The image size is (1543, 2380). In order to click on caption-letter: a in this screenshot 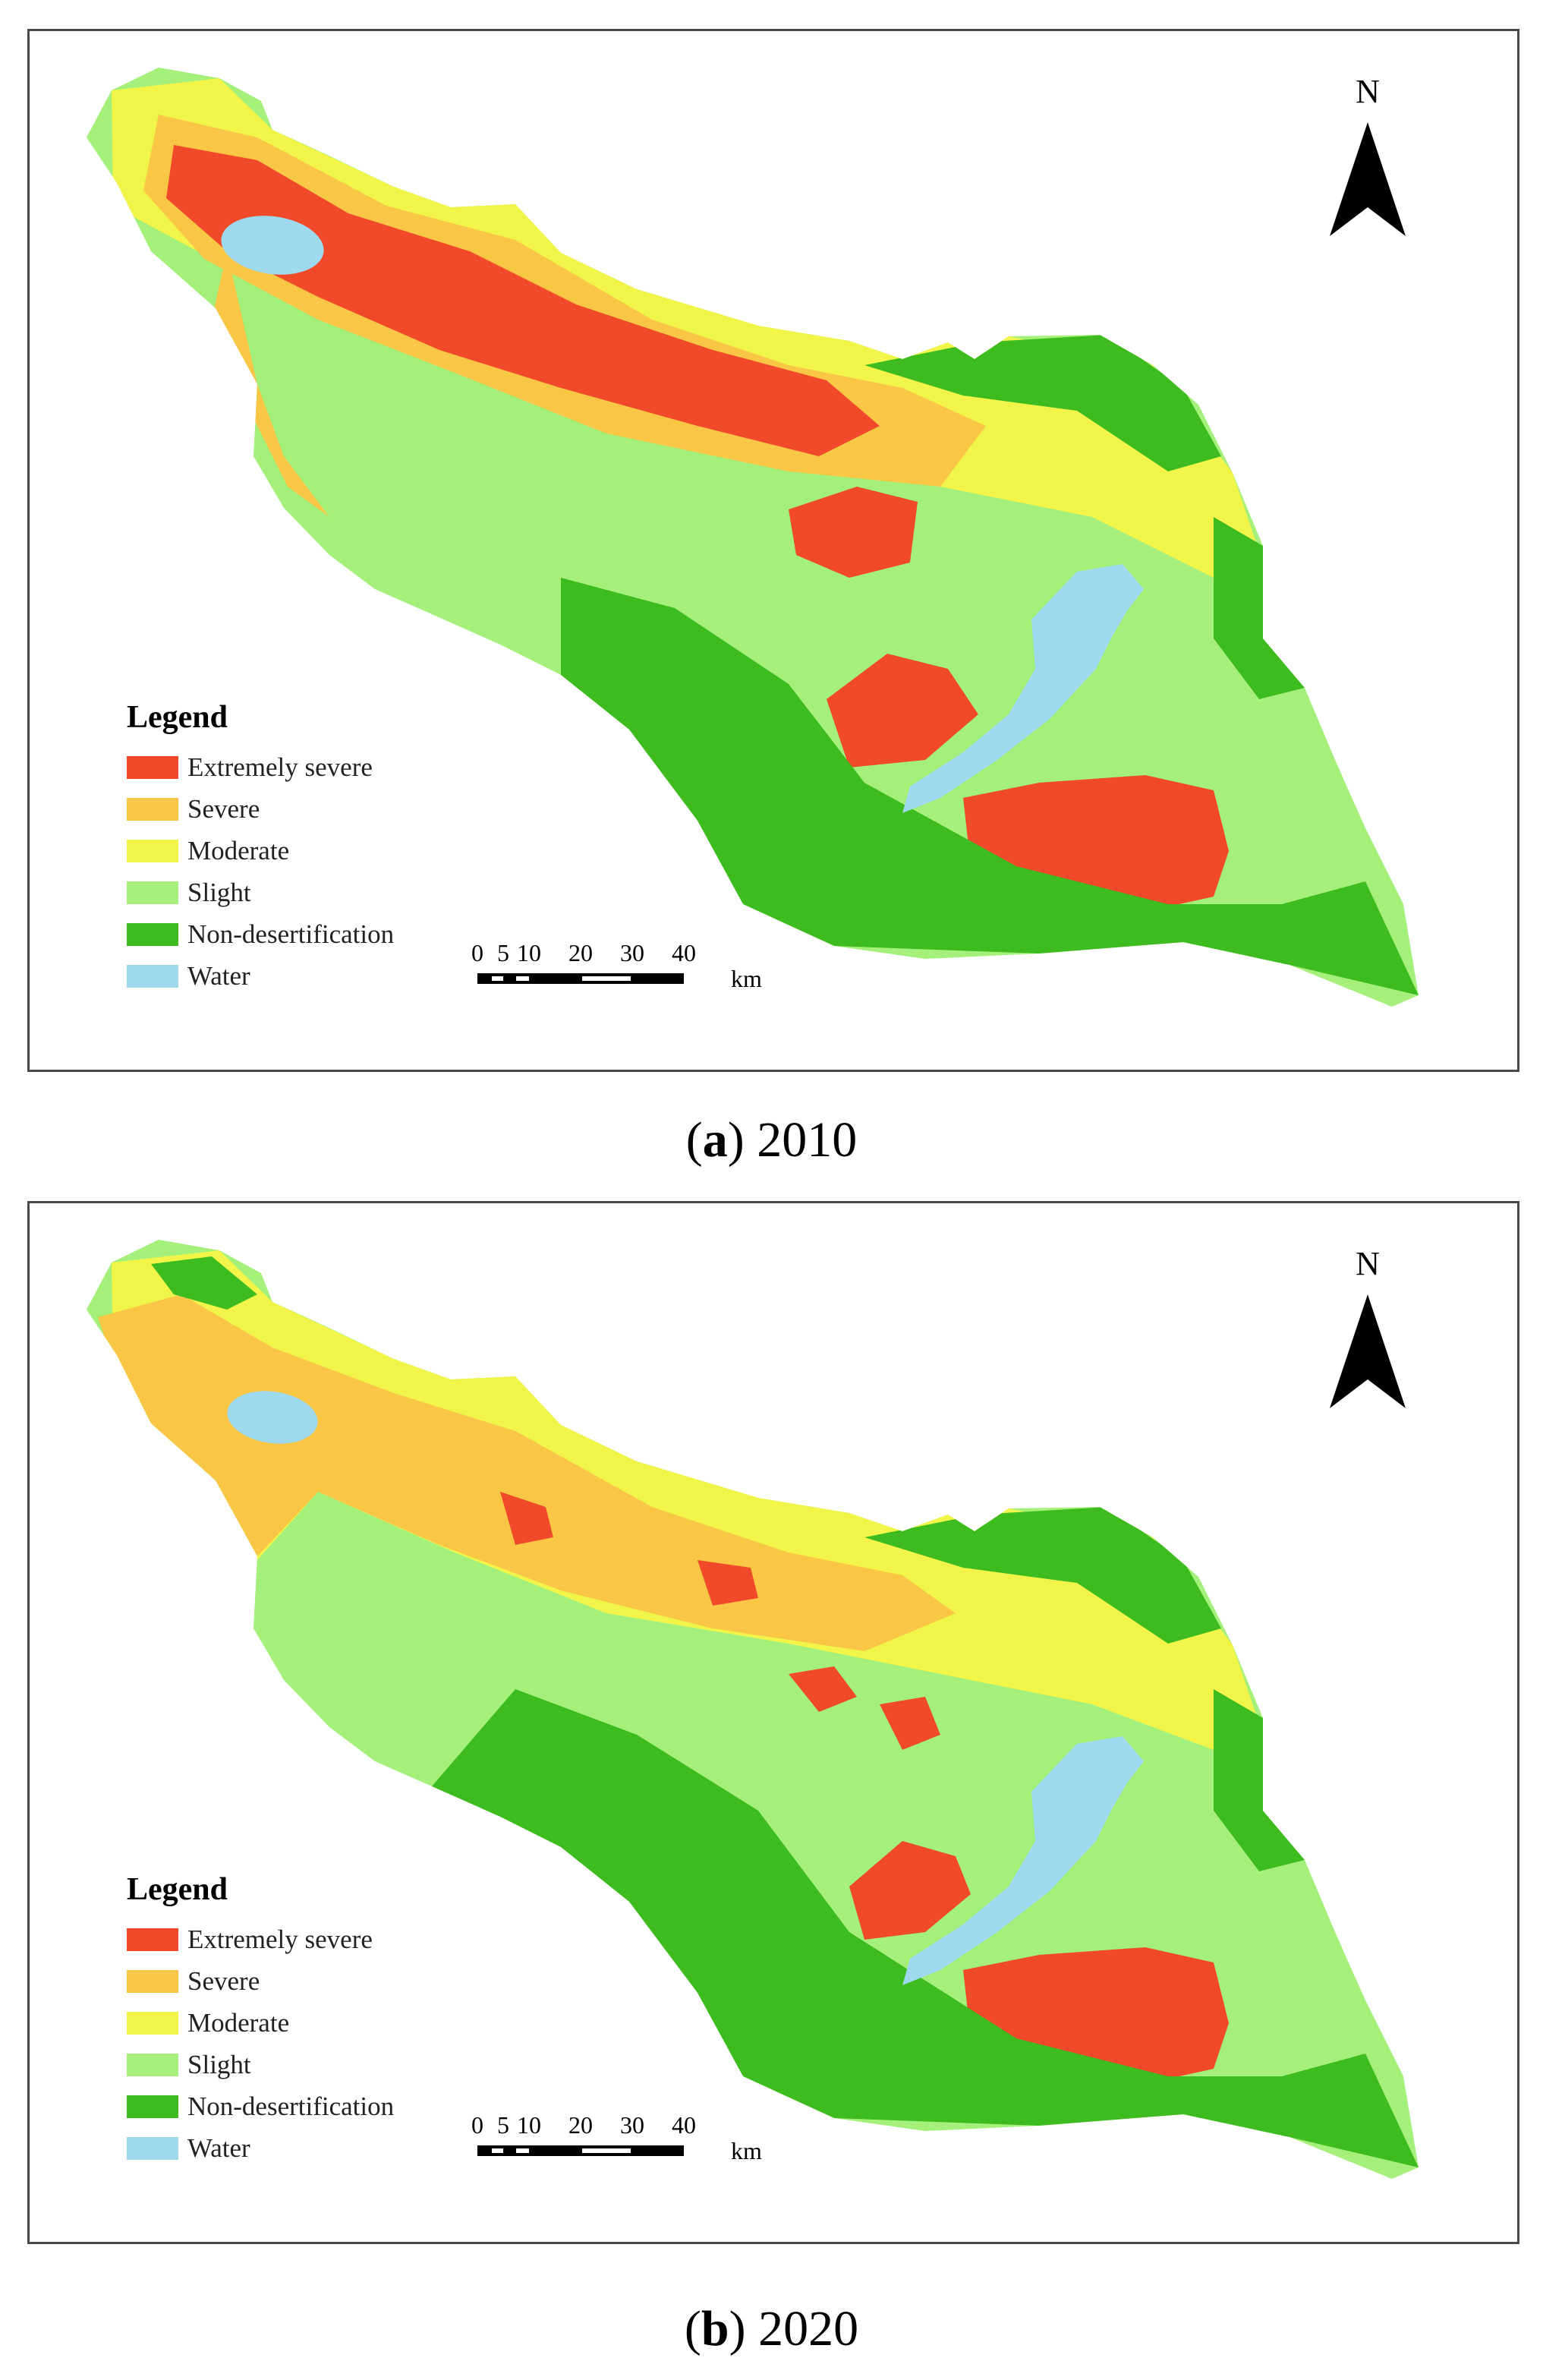, I will do `click(715, 1140)`.